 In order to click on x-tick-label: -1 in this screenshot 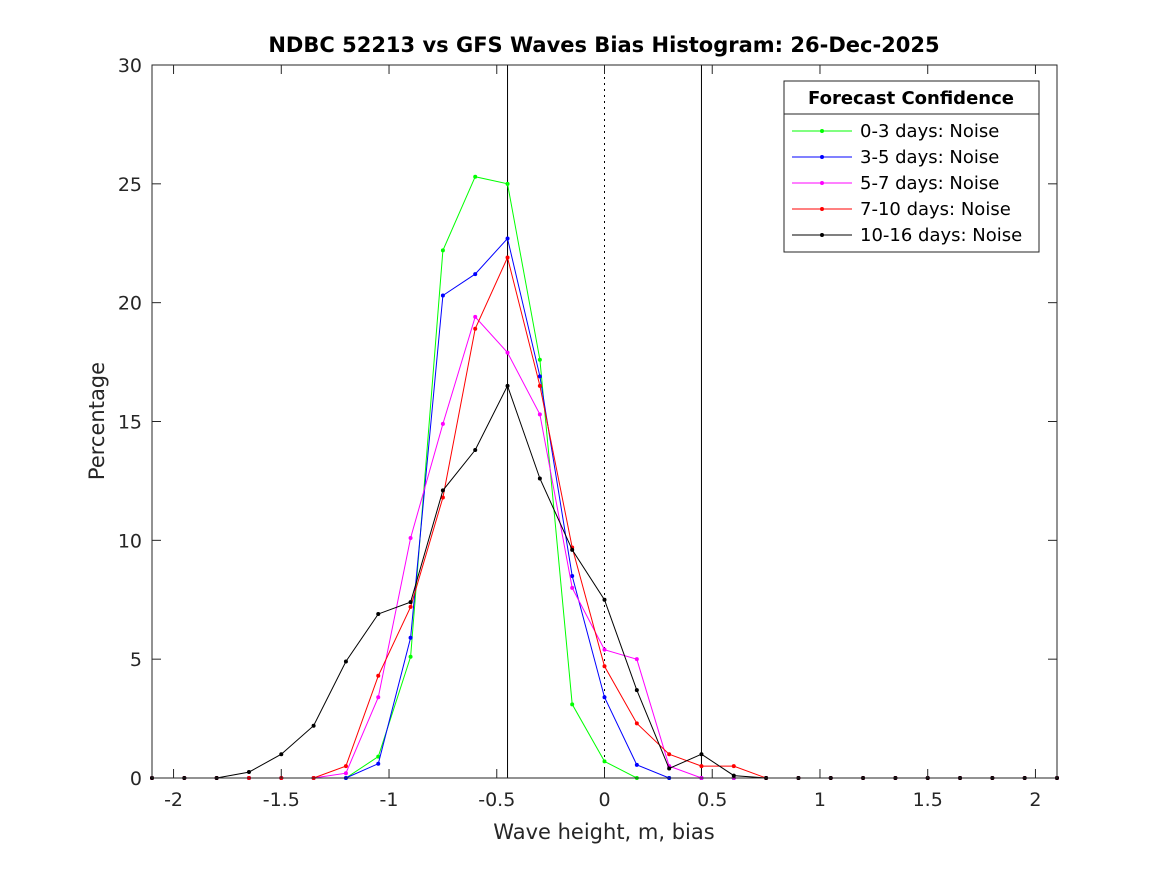, I will do `click(389, 800)`.